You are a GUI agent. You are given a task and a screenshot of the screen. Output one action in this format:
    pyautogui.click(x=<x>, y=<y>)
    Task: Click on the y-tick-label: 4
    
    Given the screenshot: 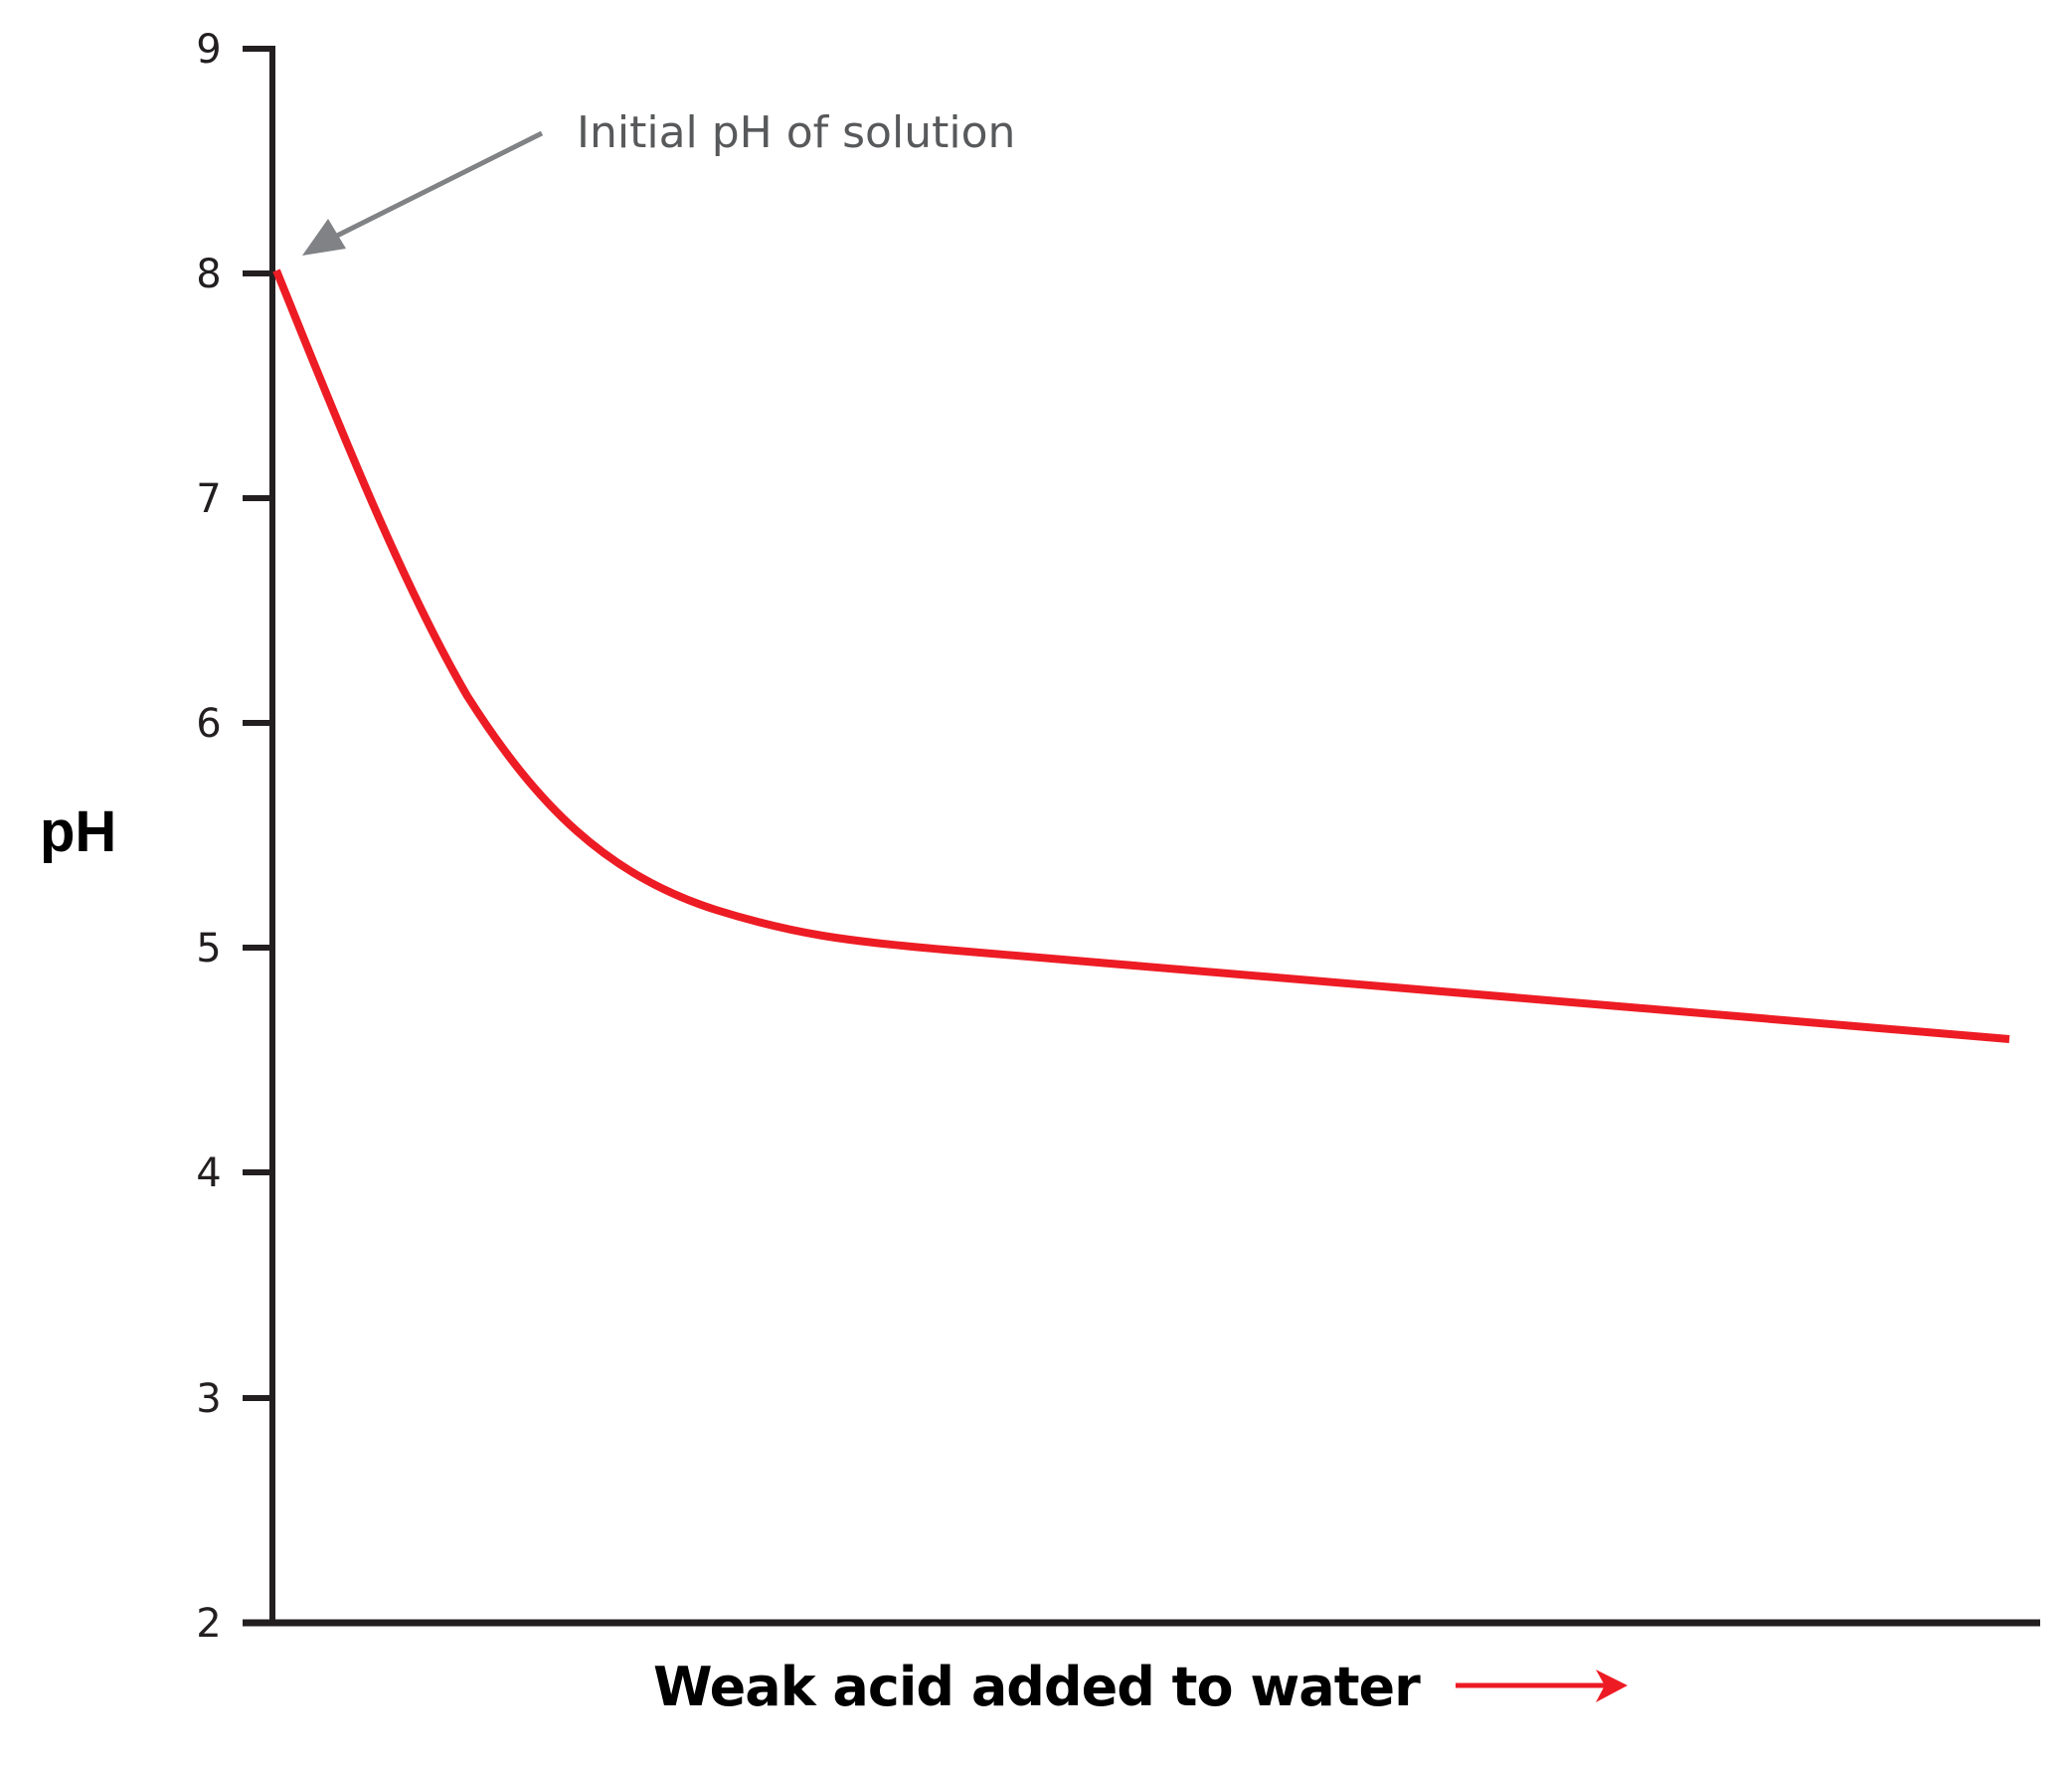 What is the action you would take?
    pyautogui.click(x=208, y=1173)
    